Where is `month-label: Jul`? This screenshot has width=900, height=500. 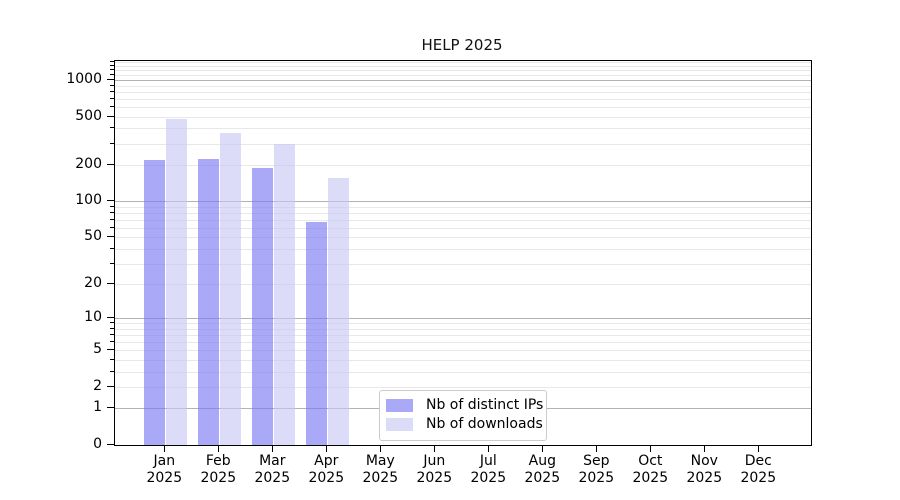 month-label: Jul is located at coordinates (488, 461).